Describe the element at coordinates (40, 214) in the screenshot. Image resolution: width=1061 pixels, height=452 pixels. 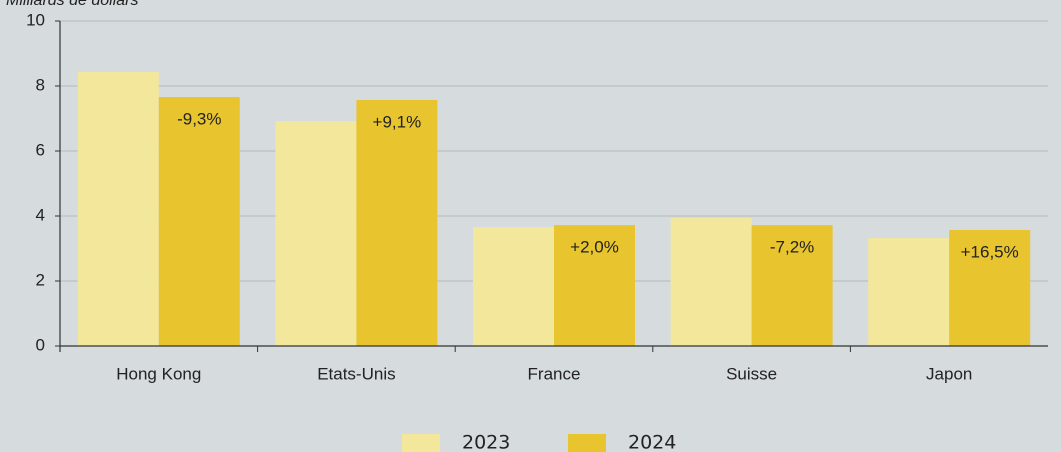
I see `y-tick-label: 4` at that location.